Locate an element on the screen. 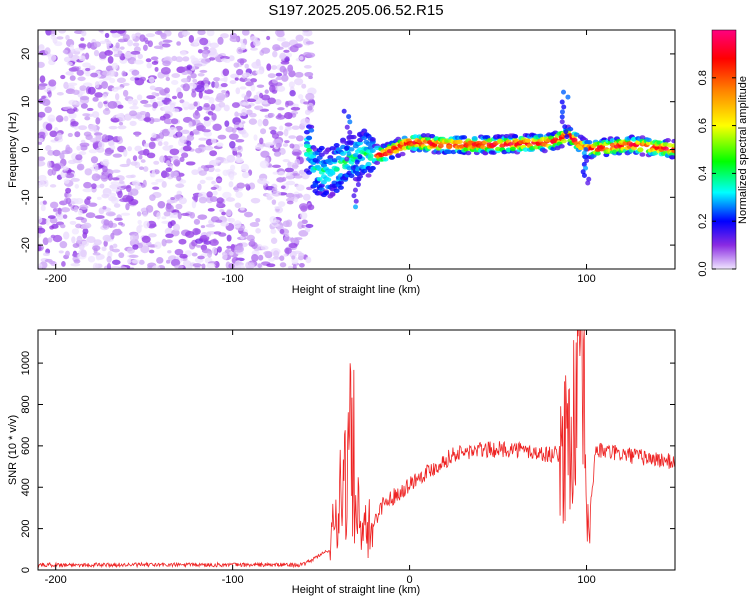  y-tick-label: 200 is located at coordinates (26, 528).